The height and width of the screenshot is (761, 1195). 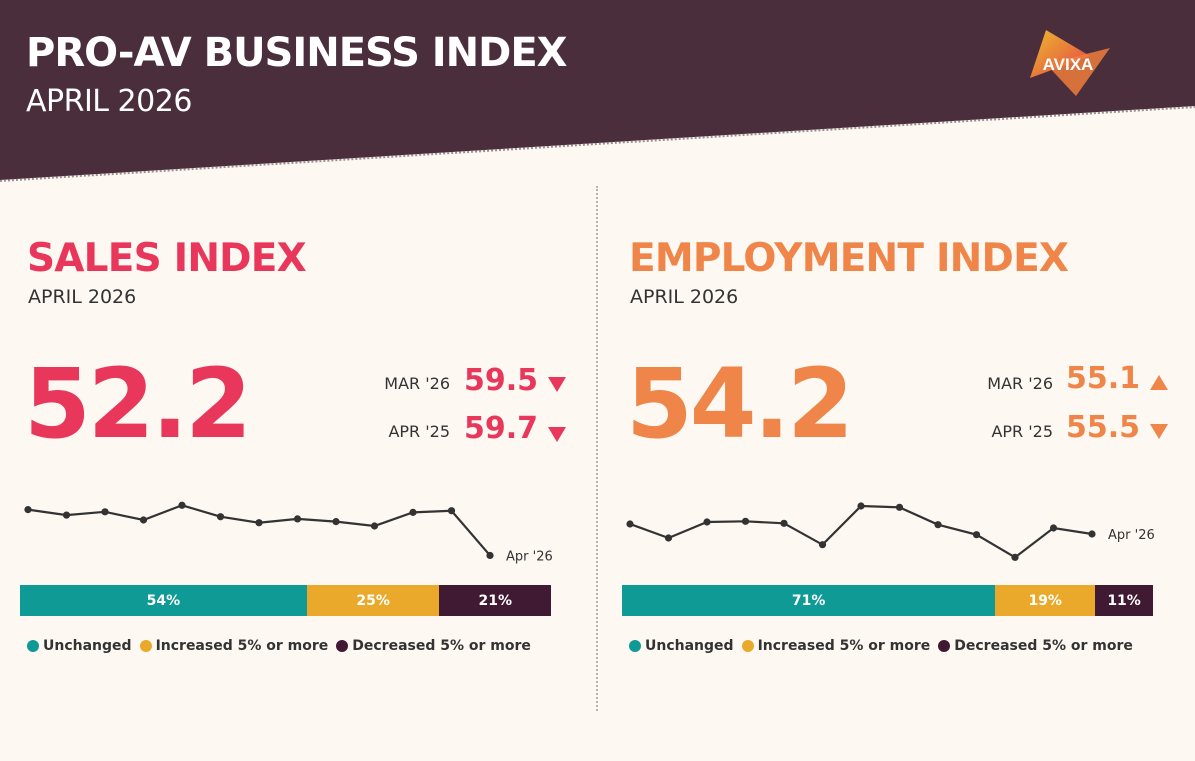 I want to click on avixa-logo: AVIXA, so click(x=1070, y=63).